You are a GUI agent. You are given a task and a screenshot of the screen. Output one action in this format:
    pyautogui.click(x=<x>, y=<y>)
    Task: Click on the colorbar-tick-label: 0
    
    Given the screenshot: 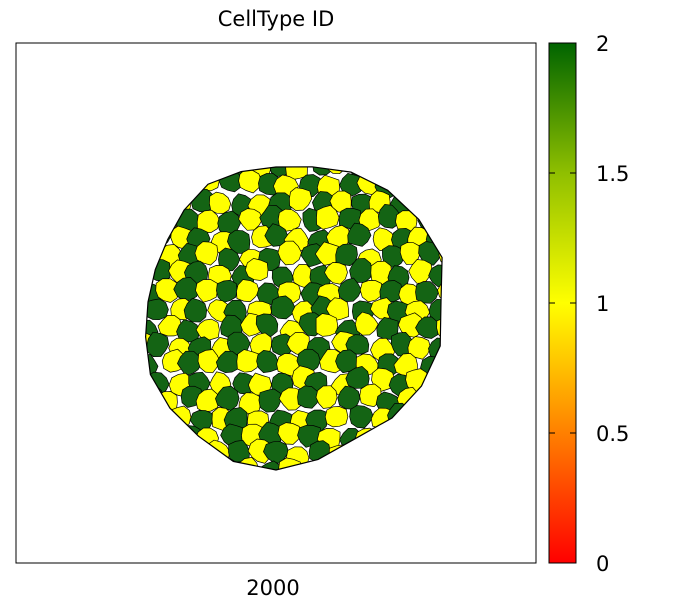 What is the action you would take?
    pyautogui.click(x=602, y=564)
    